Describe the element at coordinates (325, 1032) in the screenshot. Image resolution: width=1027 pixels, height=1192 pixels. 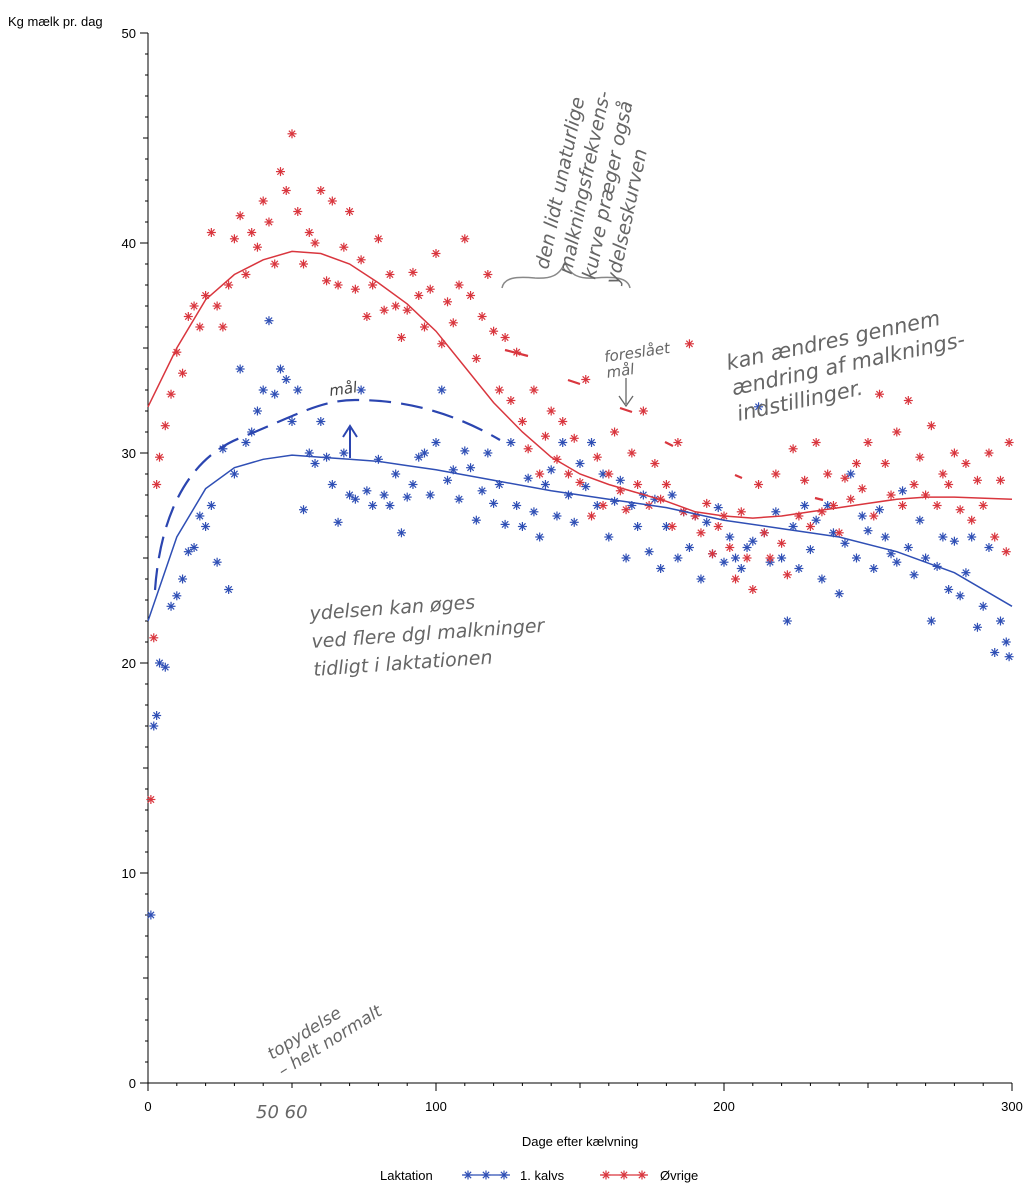
I see `note-bottom: topydelse– helt normalt` at that location.